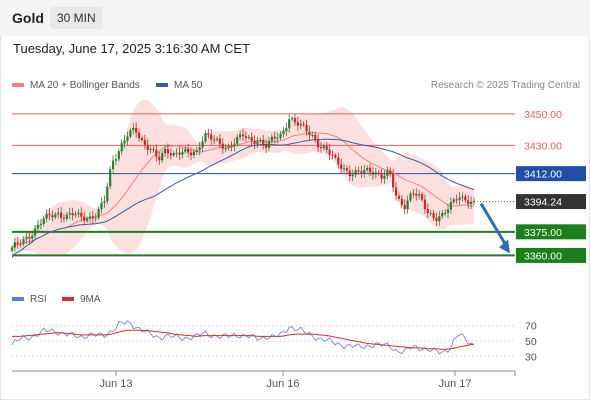 Image resolution: width=590 pixels, height=400 pixels. What do you see at coordinates (493, 224) in the screenshot?
I see `forecast-arrow-shaft` at bounding box center [493, 224].